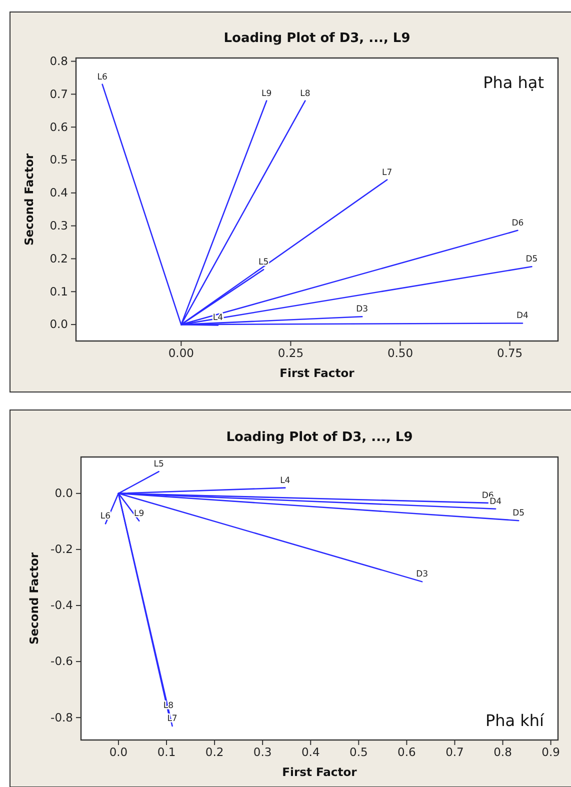 This screenshot has height=787, width=571. Describe the element at coordinates (305, 93) in the screenshot. I see `series-label: L8` at that location.